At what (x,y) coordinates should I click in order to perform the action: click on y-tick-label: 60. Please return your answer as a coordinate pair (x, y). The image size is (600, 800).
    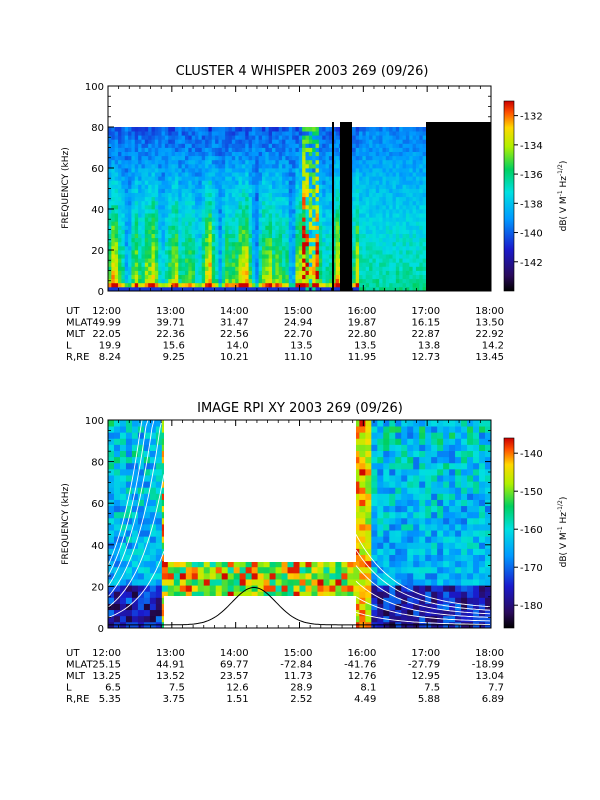
    Looking at the image, I should click on (97, 169).